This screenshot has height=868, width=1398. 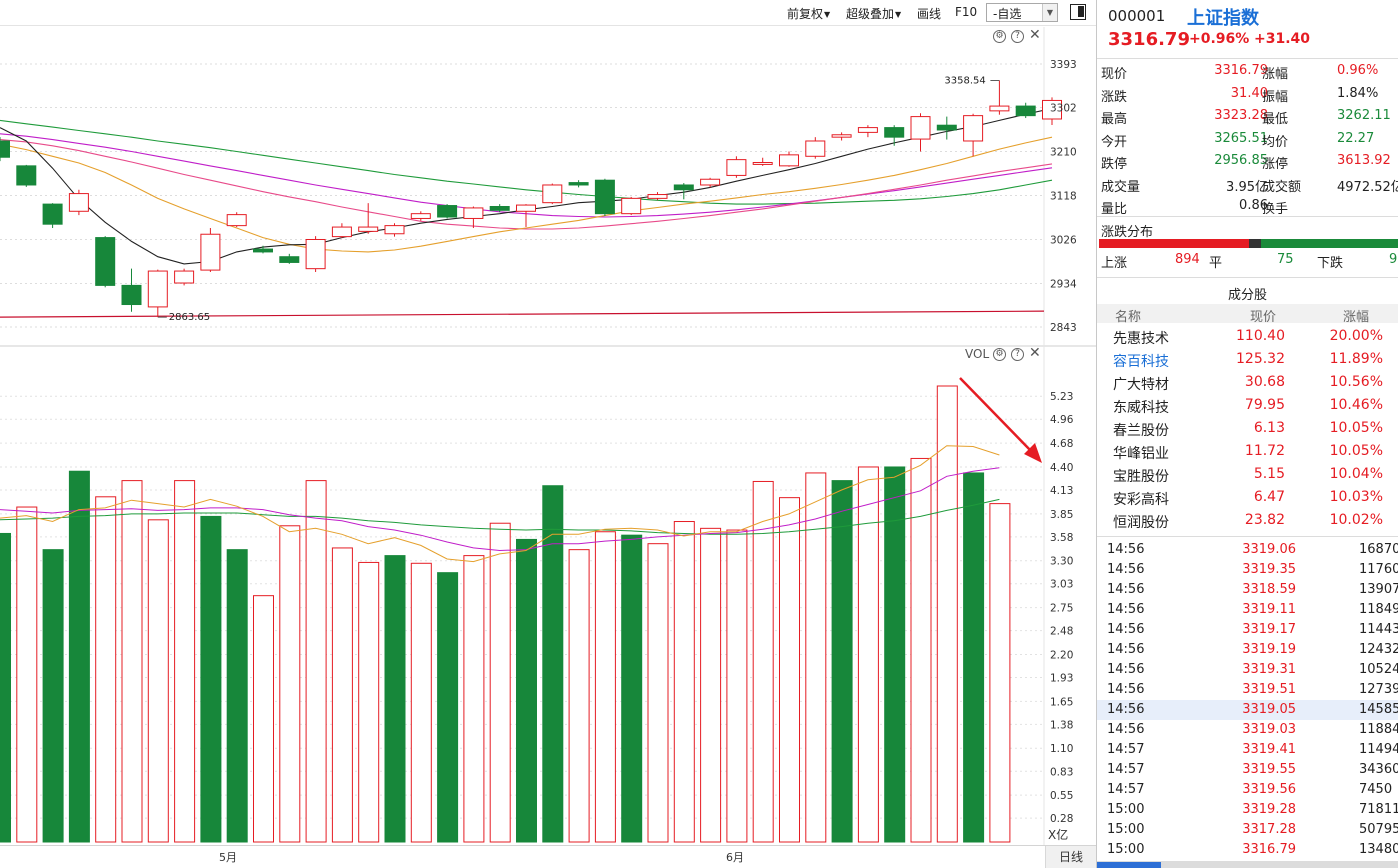 I want to click on tick-row: 14:56 3319.11 118490, so click(x=1247, y=610).